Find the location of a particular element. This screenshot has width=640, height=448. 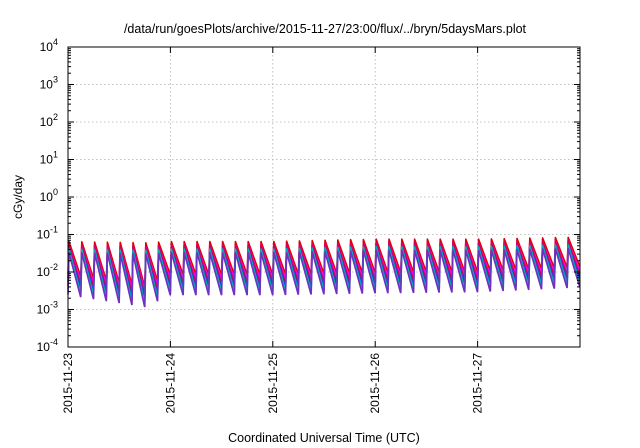

x-tick-label: 2015-11-25 is located at coordinates (273, 383).